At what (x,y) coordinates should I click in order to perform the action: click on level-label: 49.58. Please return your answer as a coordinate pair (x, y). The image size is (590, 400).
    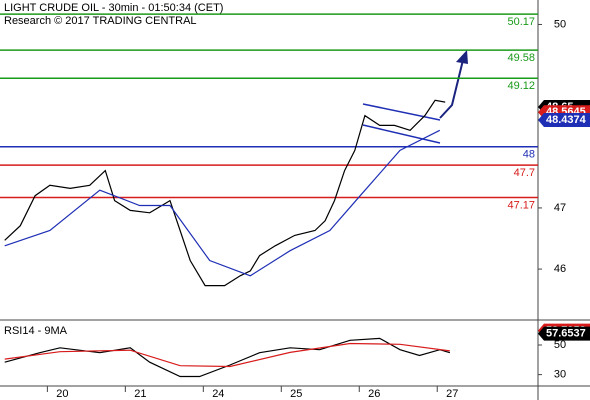
    Looking at the image, I should click on (521, 58).